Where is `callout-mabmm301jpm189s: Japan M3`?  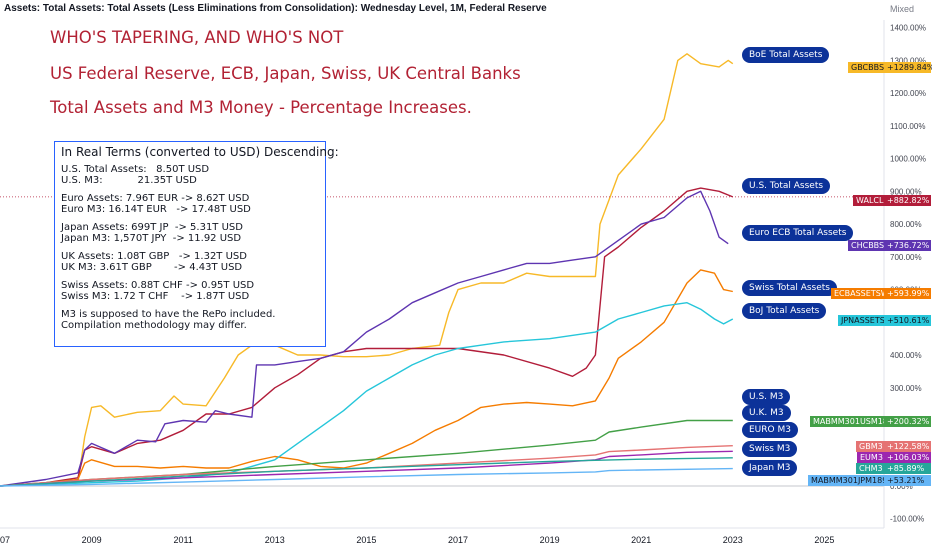 callout-mabmm301jpm189s: Japan M3 is located at coordinates (770, 468).